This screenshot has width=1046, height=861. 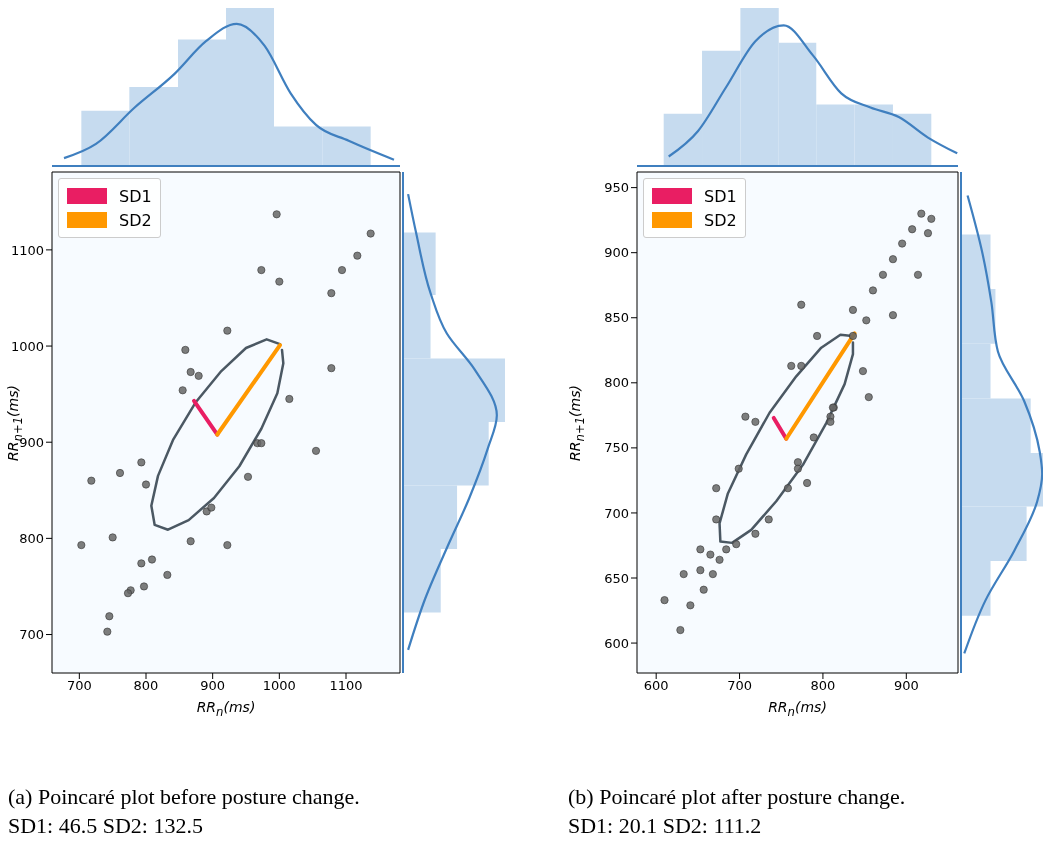 What do you see at coordinates (616, 253) in the screenshot?
I see `y-tick-label: 900` at bounding box center [616, 253].